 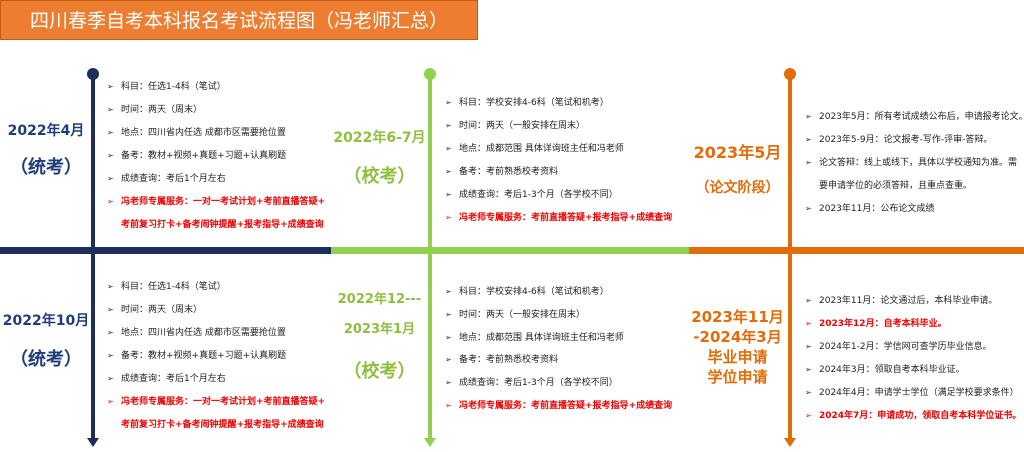 What do you see at coordinates (737, 357) in the screenshot?
I see `stage-type: 毕业申请` at bounding box center [737, 357].